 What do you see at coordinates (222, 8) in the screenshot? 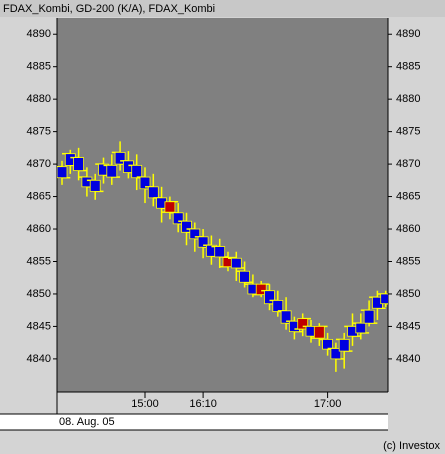
I see `title-bar` at bounding box center [222, 8].